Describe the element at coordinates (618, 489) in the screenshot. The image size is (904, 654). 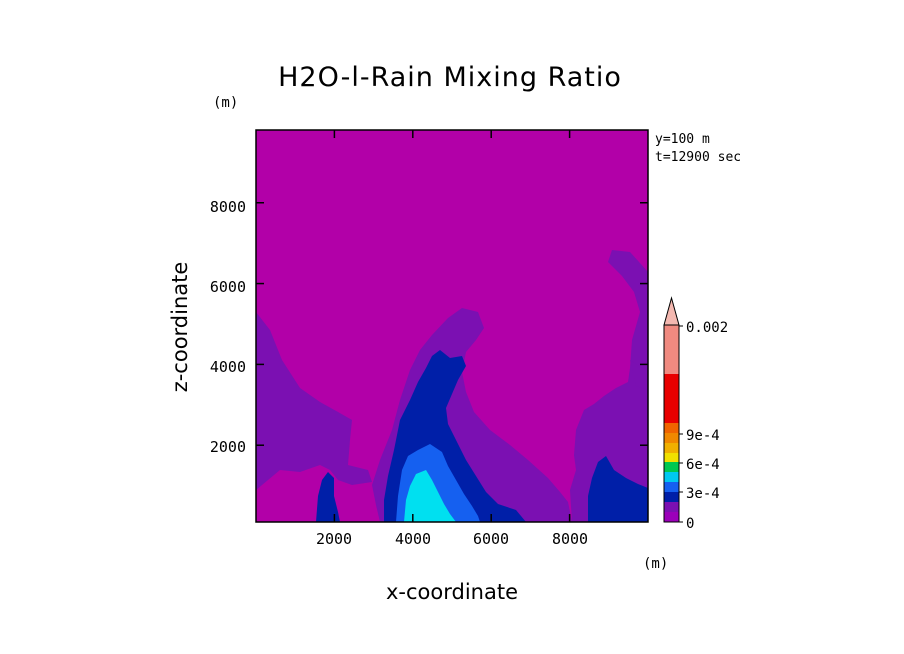
I see `contour-level-2-right` at that location.